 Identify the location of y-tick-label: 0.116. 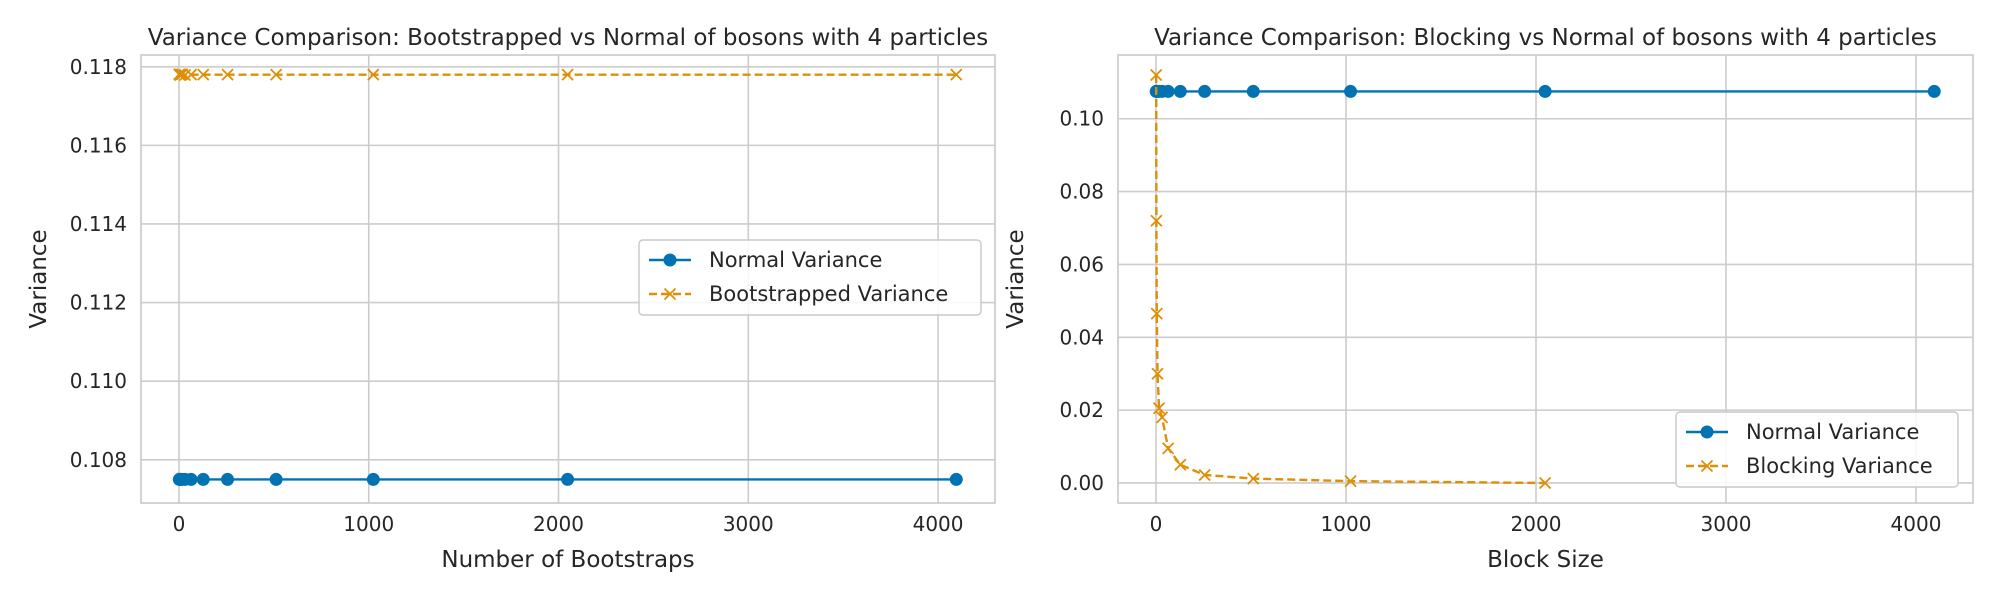
(98, 145).